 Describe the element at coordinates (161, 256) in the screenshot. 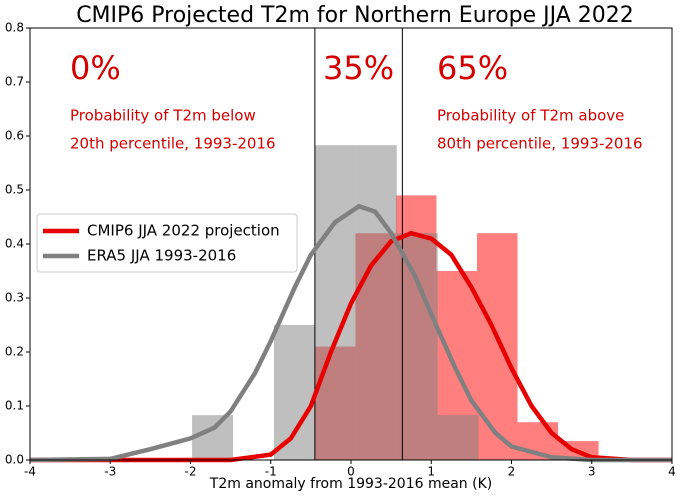

I see `legend-label: ERA5 JJA 1993-2016` at that location.